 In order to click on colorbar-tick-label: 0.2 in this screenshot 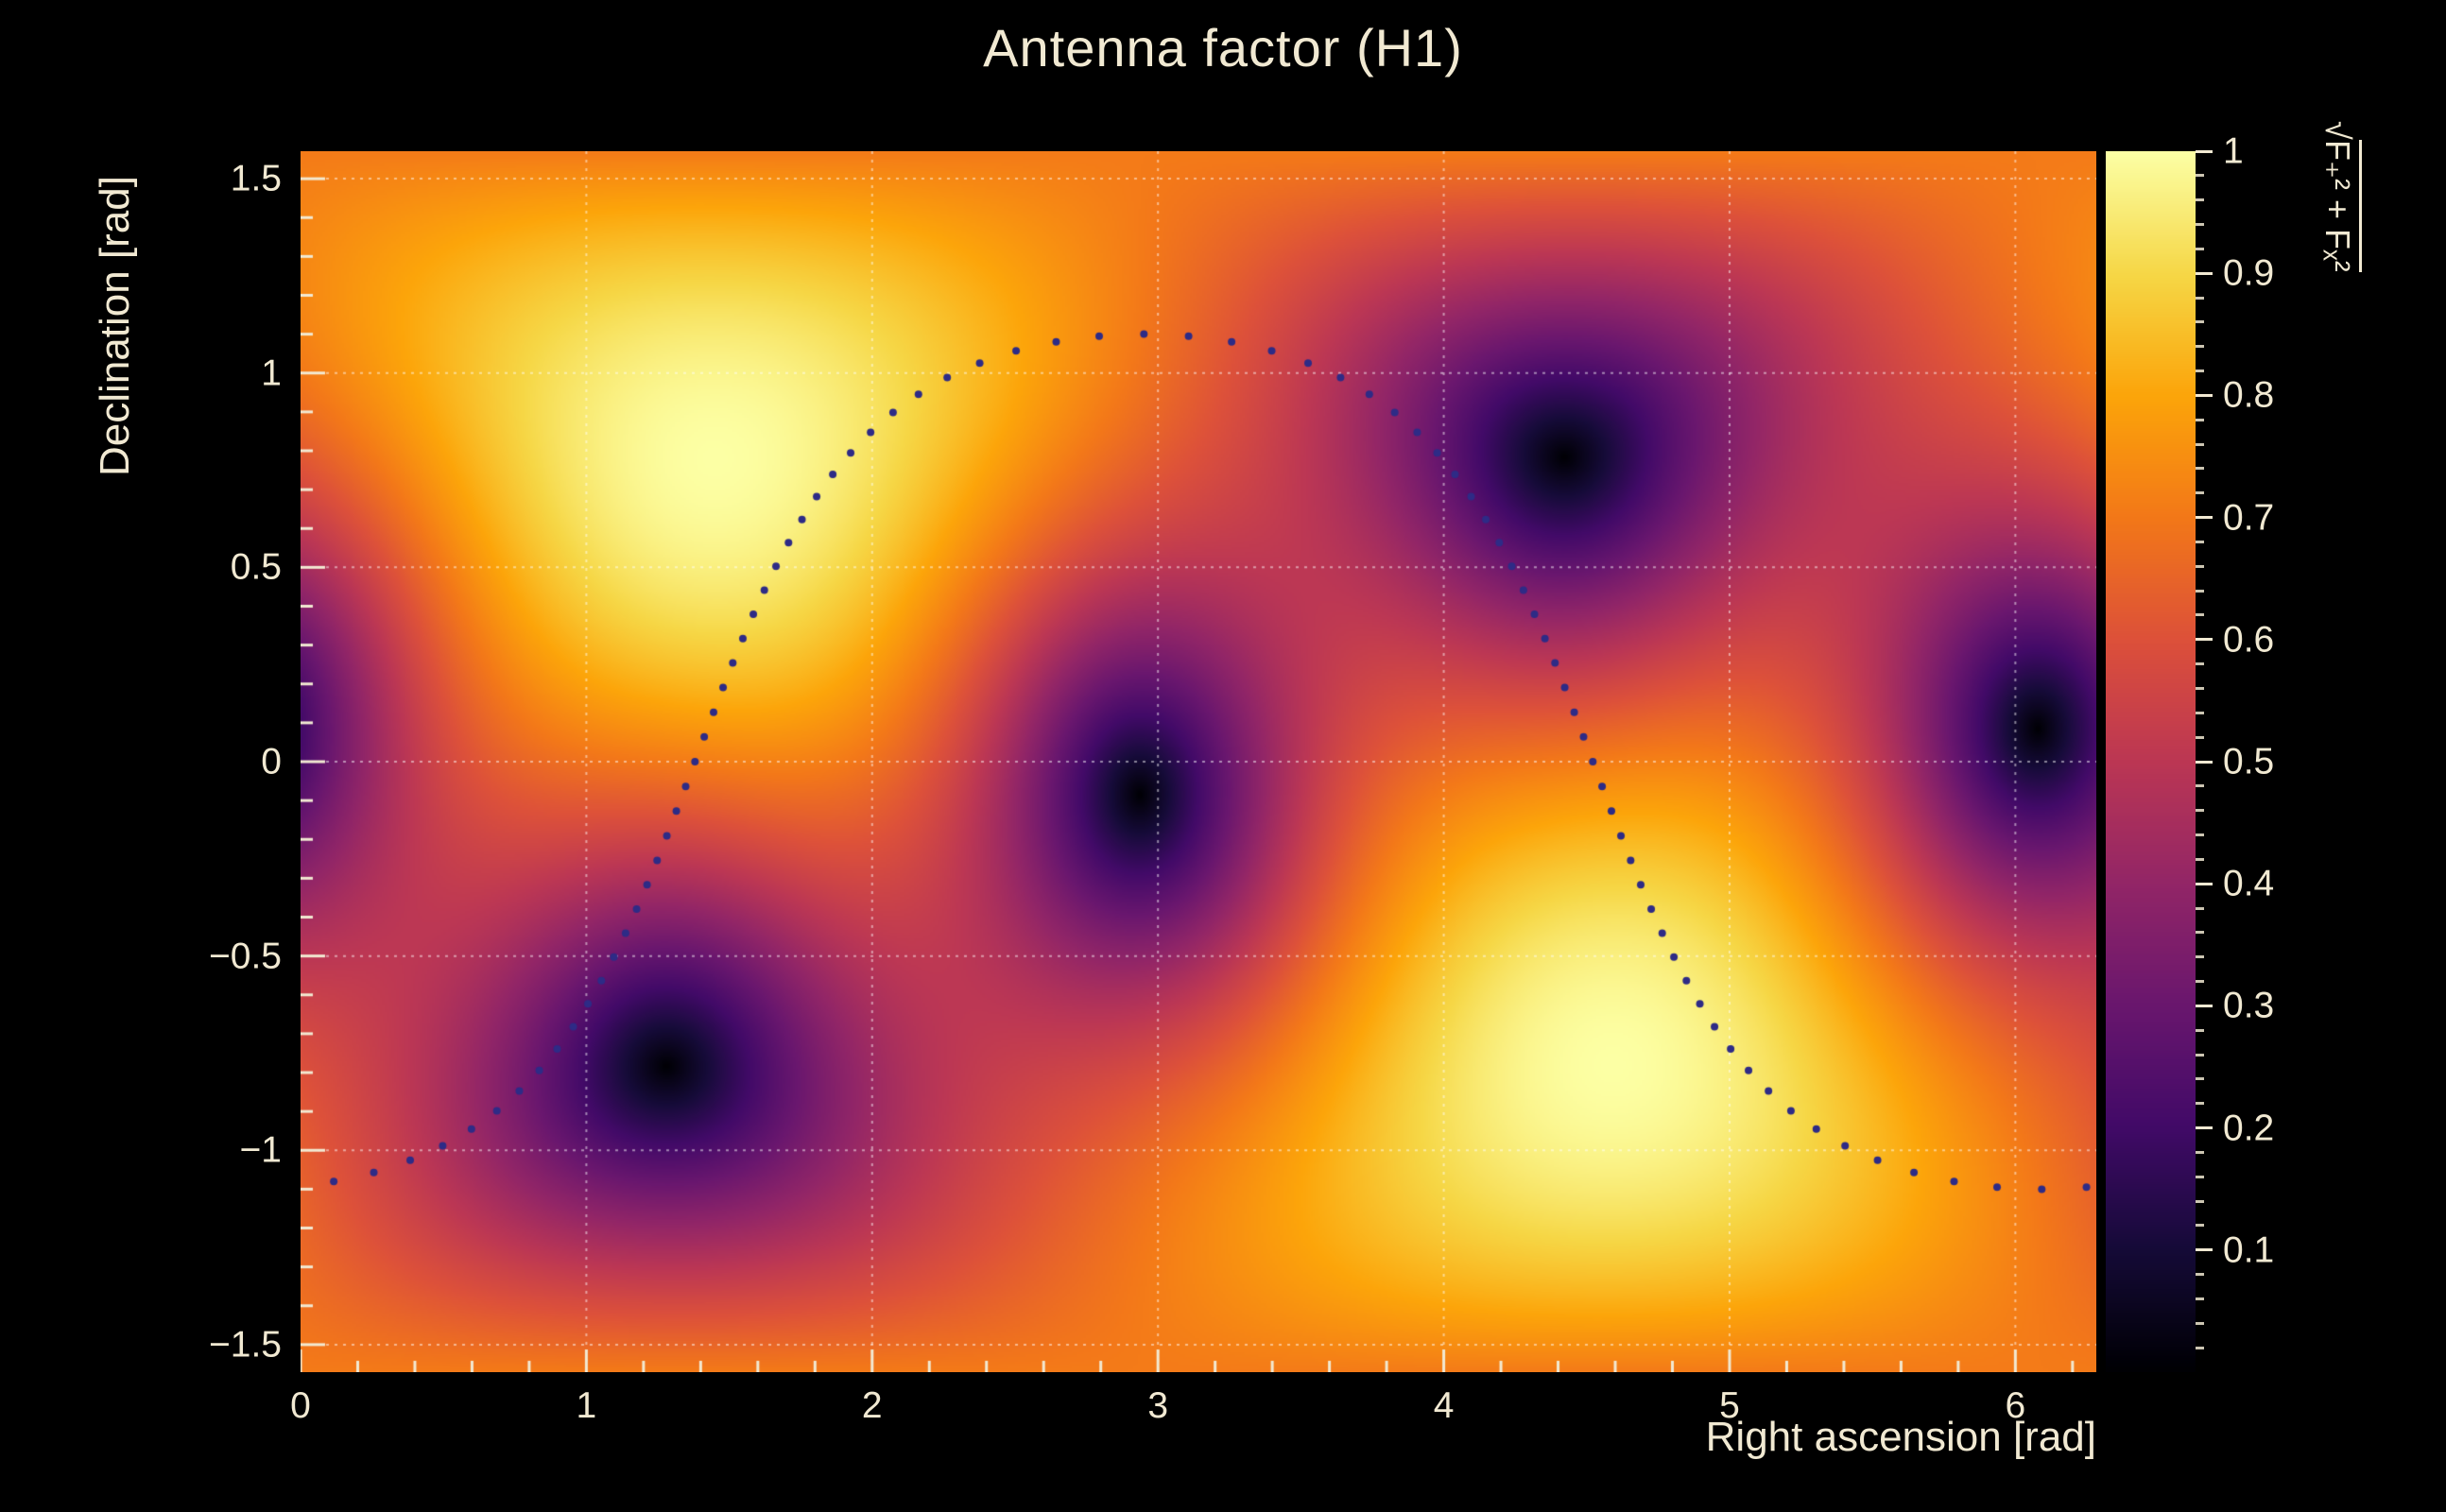, I will do `click(2249, 1128)`.